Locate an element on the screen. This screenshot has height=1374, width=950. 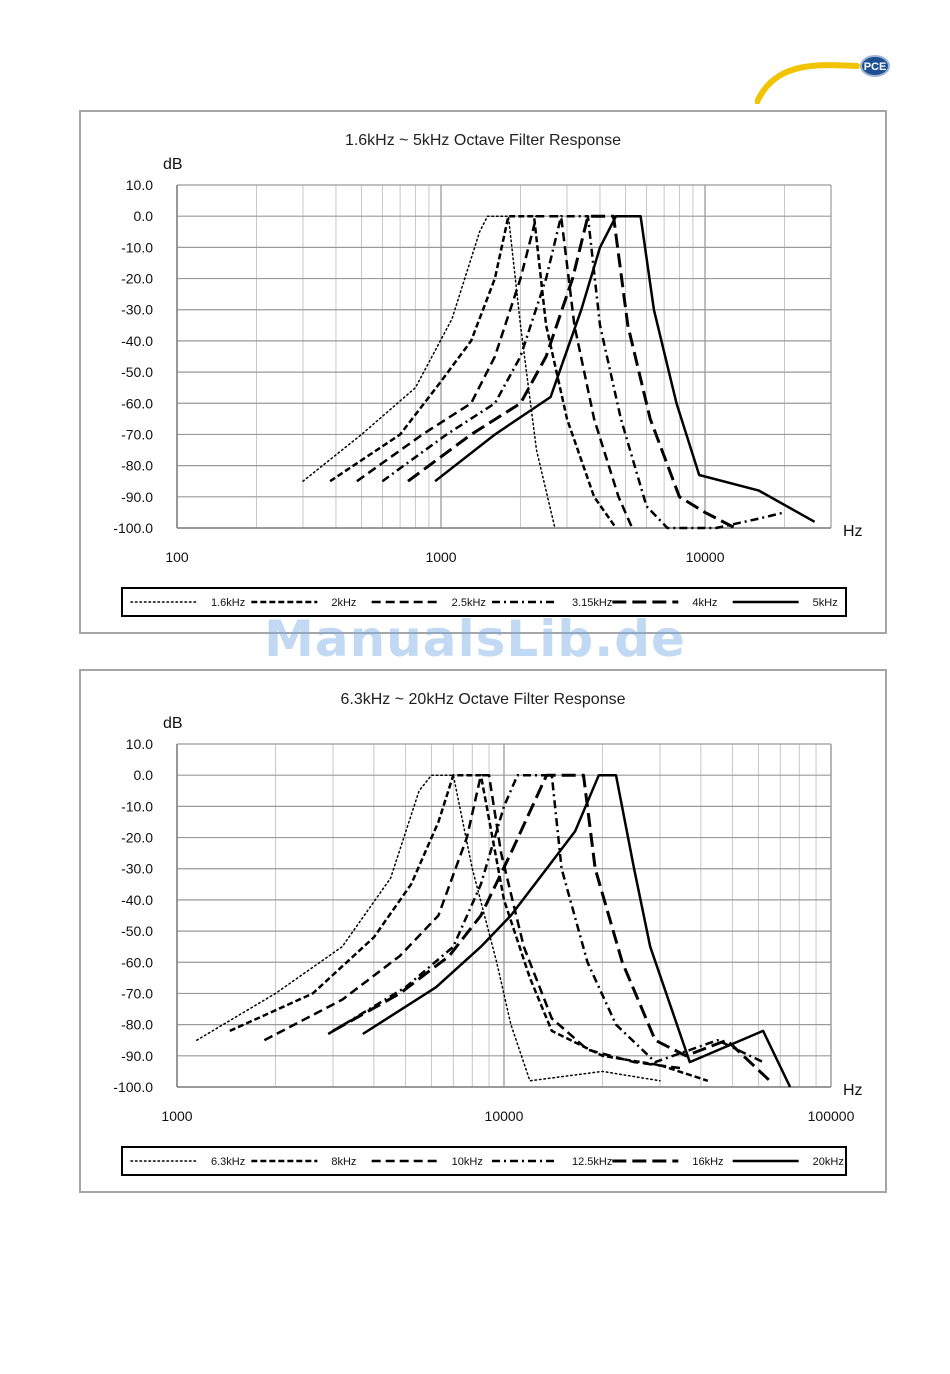
series-line-4kHz is located at coordinates (571, 372).